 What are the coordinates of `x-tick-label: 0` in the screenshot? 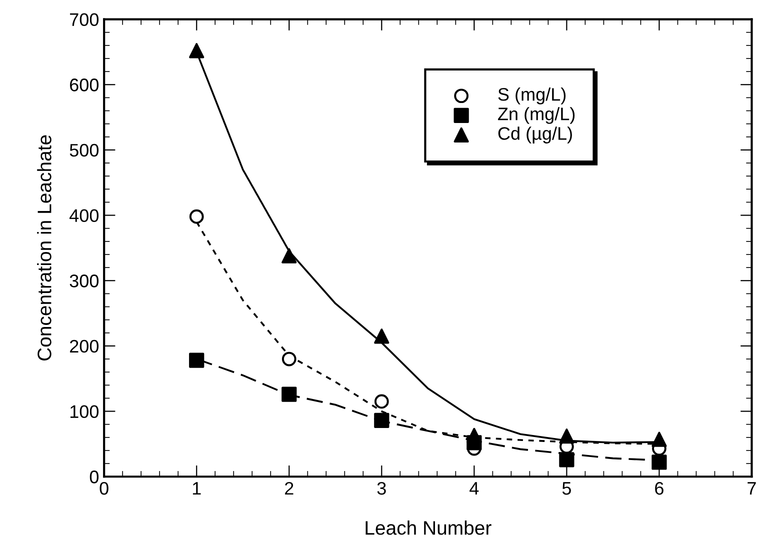 It's located at (104, 488).